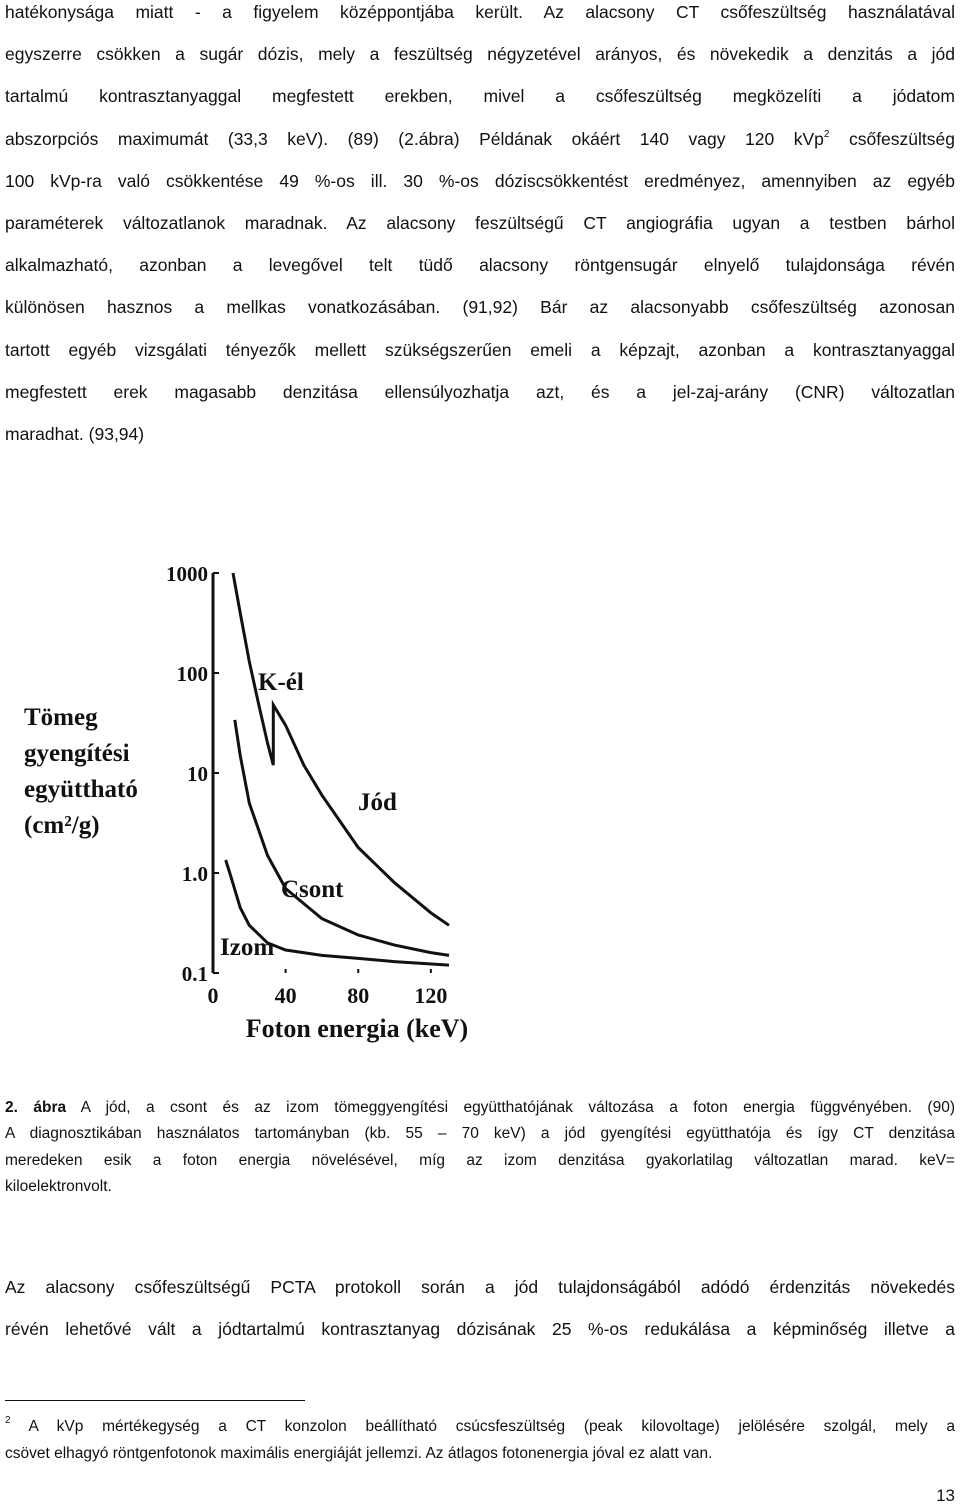 The height and width of the screenshot is (1508, 960). What do you see at coordinates (213, 995) in the screenshot?
I see `x-tick-label: 0` at bounding box center [213, 995].